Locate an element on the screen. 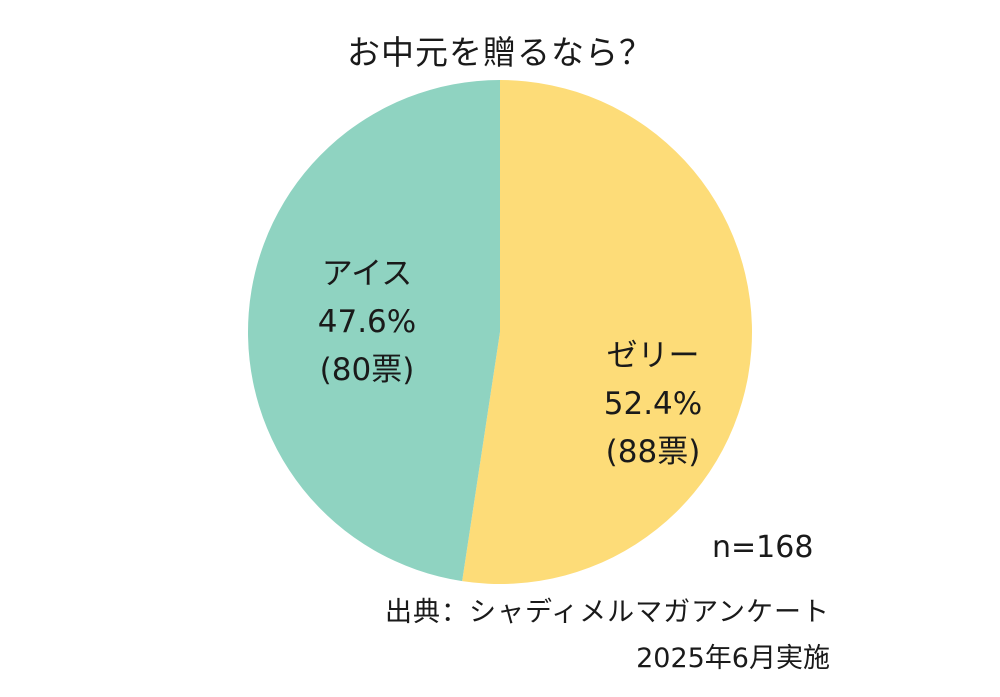 The image size is (1000, 697). slice-name: ゼリー is located at coordinates (653, 356).